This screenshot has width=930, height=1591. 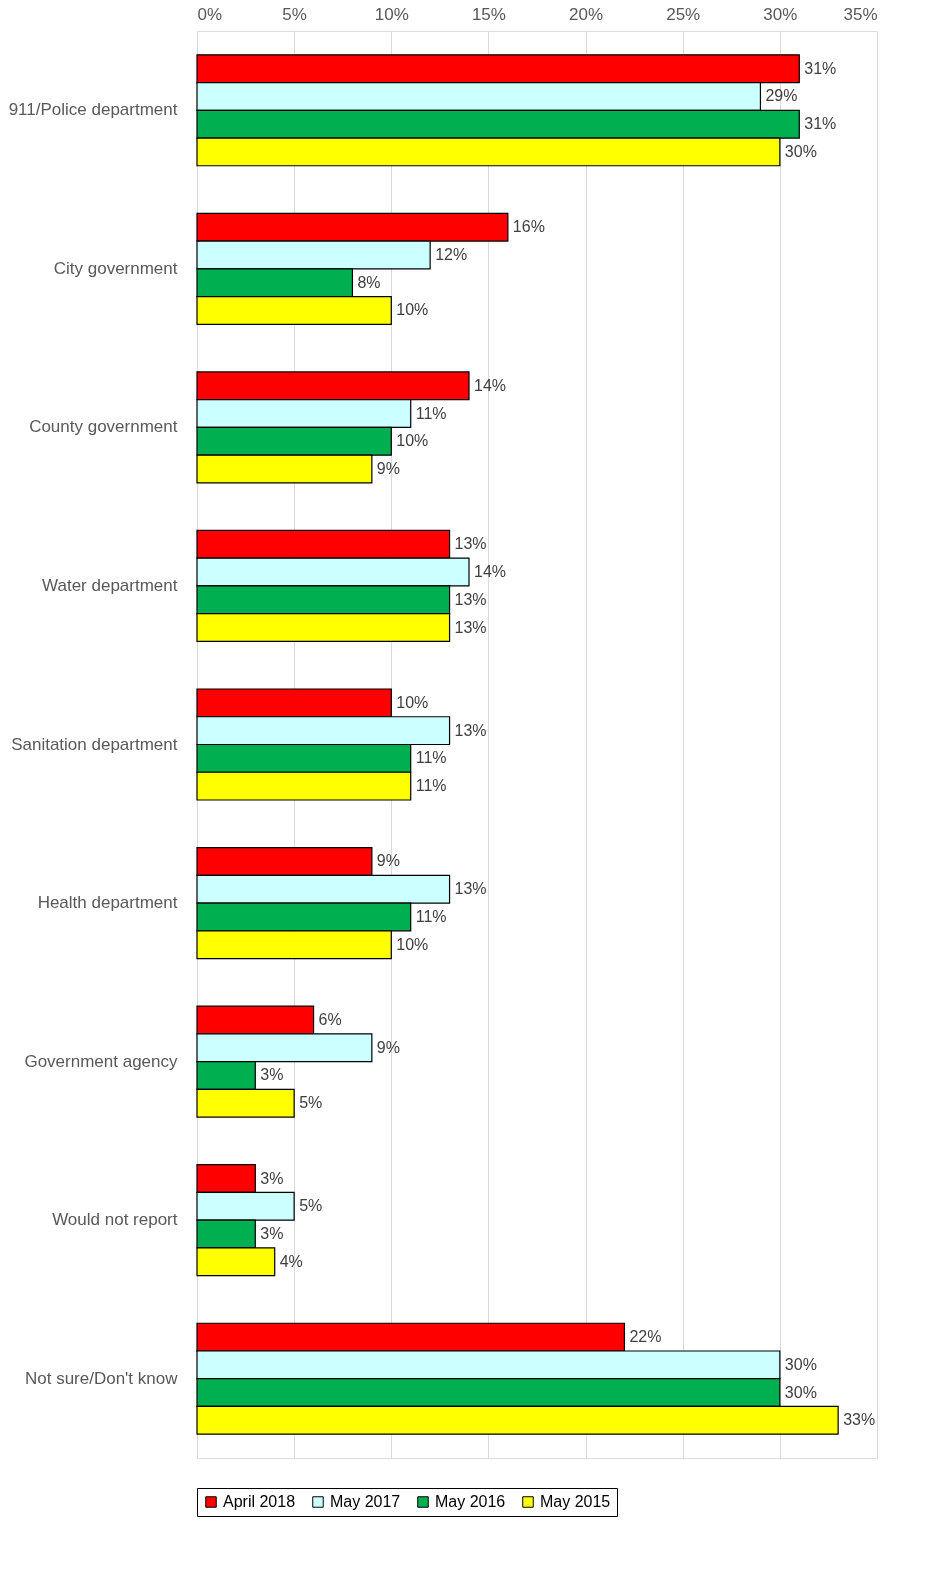 I want to click on x-tick-label: 0%, so click(x=210, y=14).